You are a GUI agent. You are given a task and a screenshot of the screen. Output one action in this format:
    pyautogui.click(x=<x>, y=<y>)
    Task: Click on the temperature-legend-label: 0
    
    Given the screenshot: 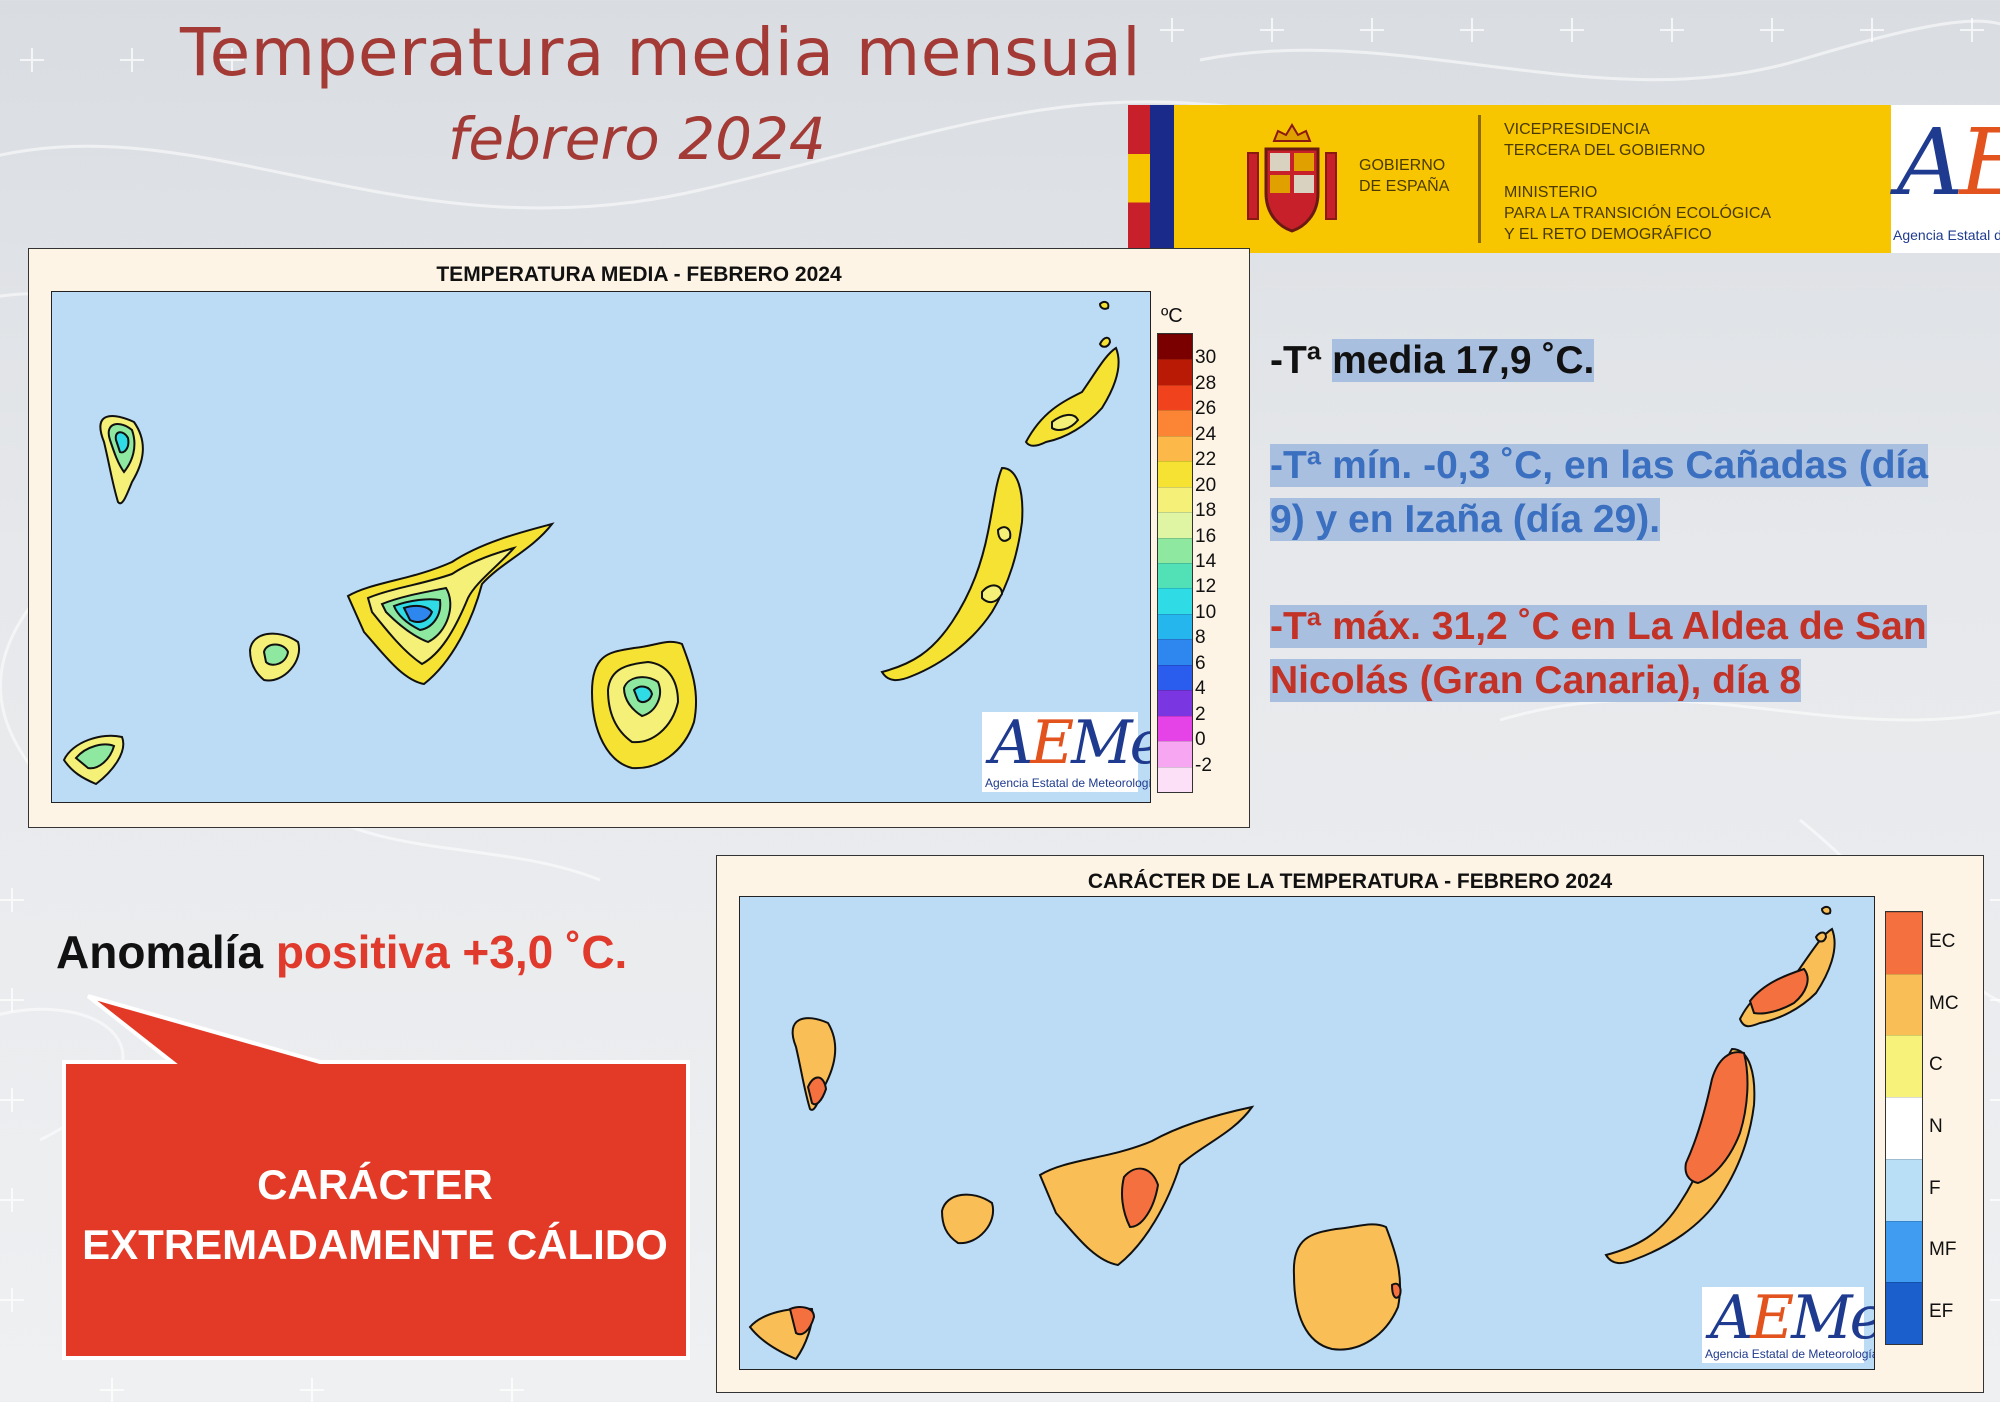 What is the action you would take?
    pyautogui.click(x=1200, y=740)
    